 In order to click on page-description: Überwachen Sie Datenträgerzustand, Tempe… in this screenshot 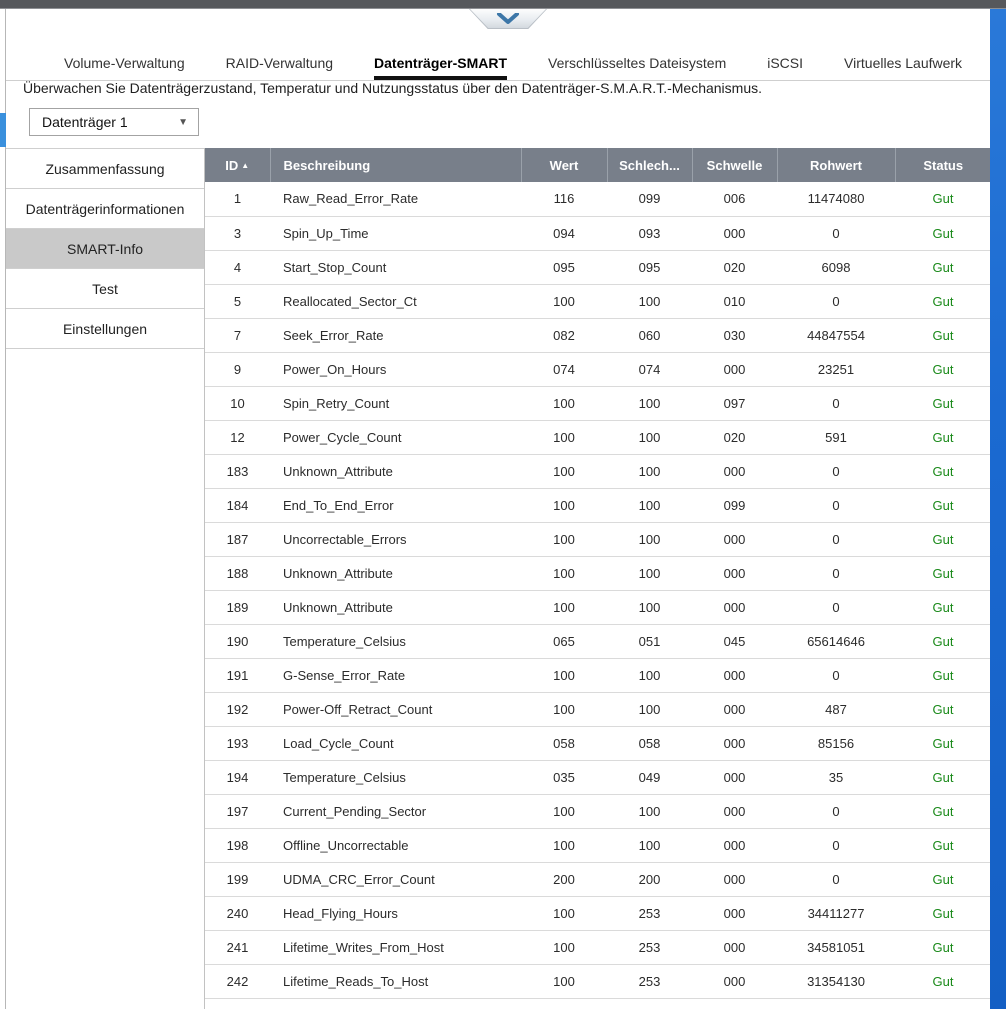, I will do `click(392, 88)`.